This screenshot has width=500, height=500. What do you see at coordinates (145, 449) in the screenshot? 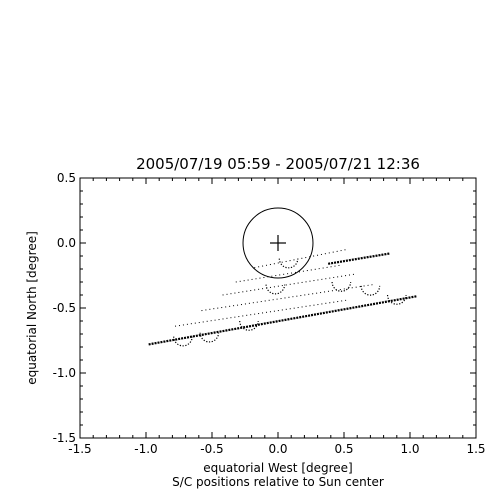
I see `x-tick-label: -1.0` at bounding box center [145, 449].